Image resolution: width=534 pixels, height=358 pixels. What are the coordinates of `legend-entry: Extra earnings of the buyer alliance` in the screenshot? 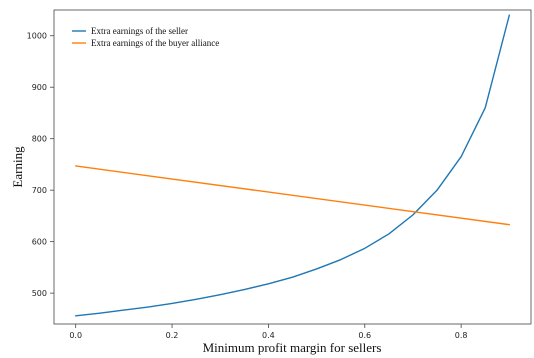 It's located at (155, 43).